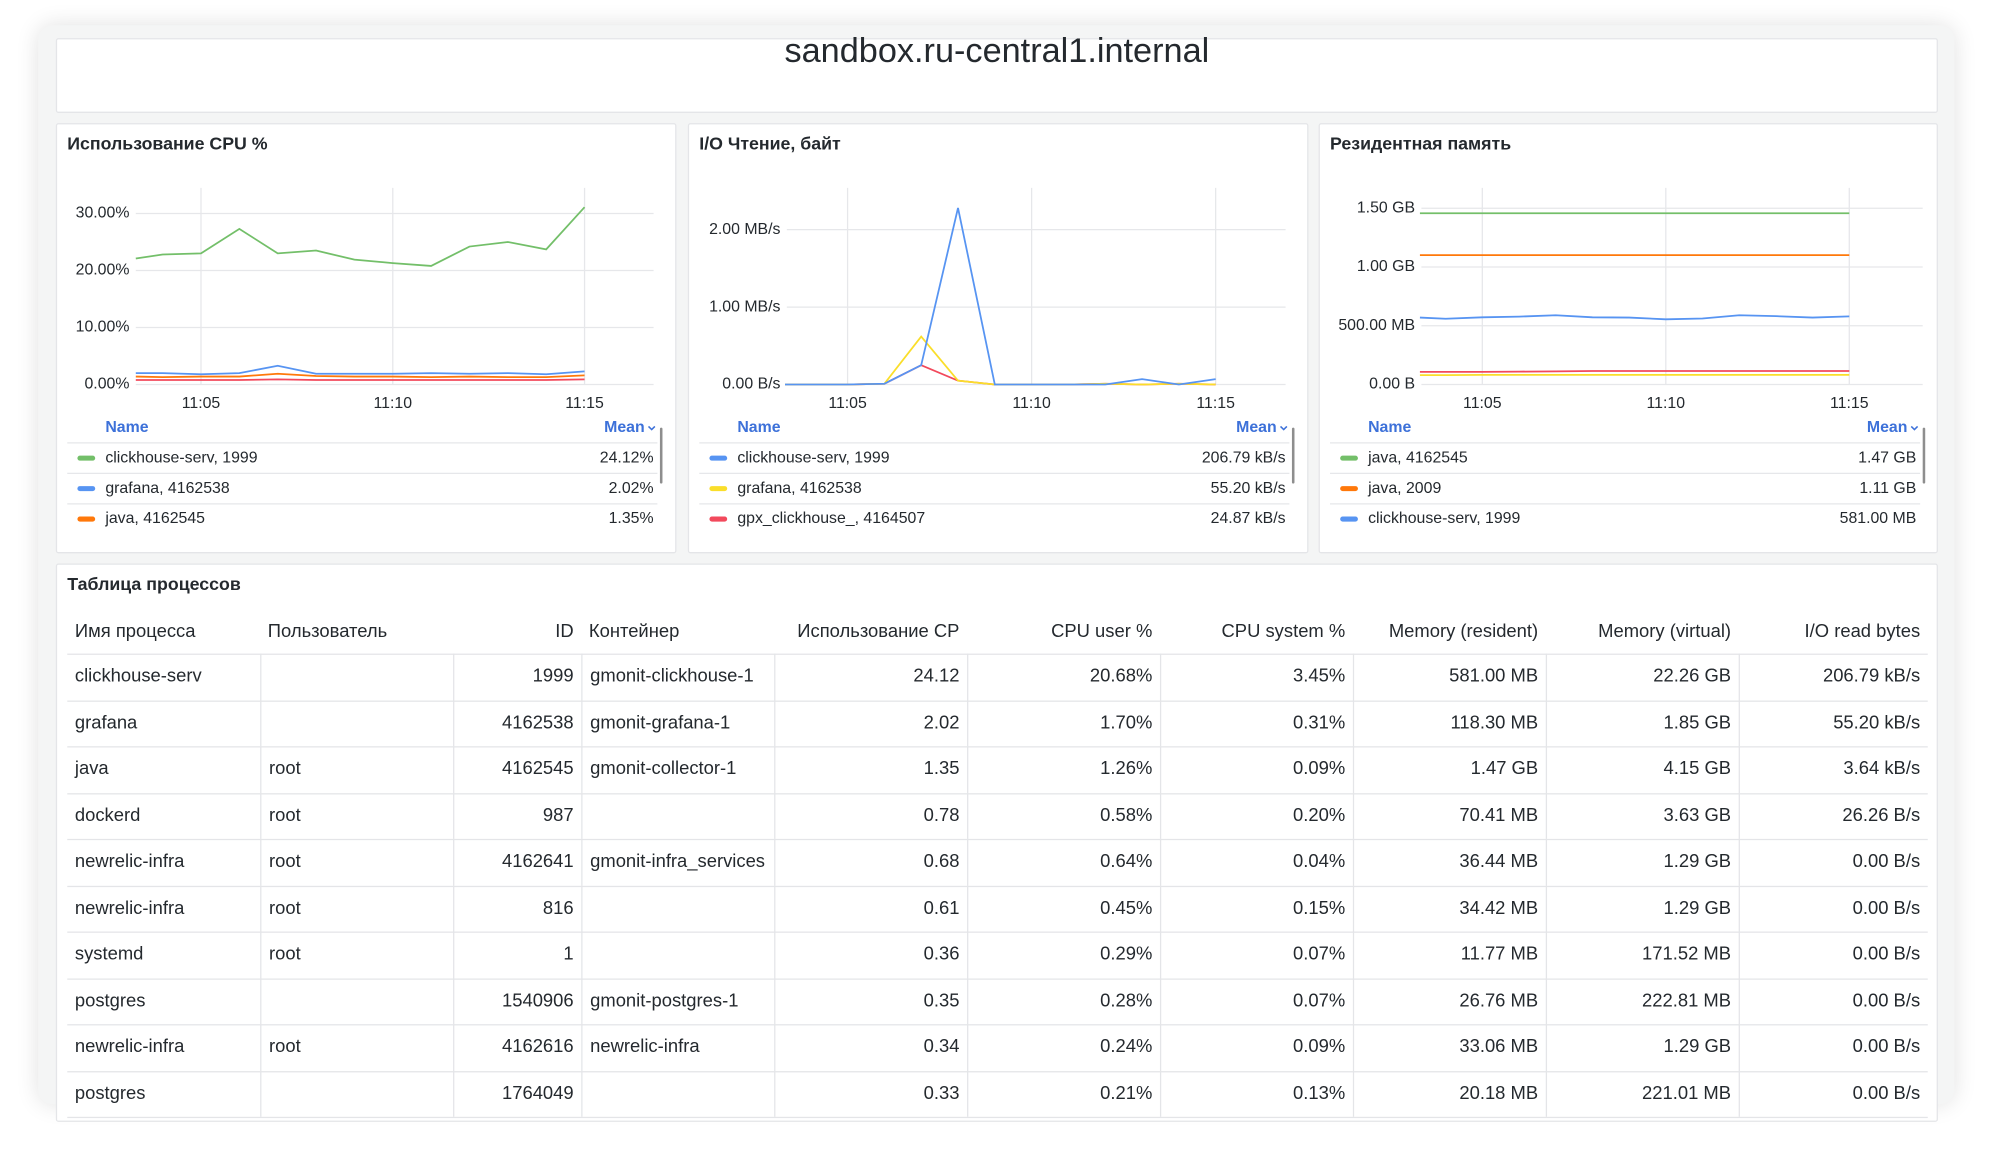 This screenshot has width=1990, height=1150. I want to click on legend-mean: 55.20 kB/s, so click(1248, 488).